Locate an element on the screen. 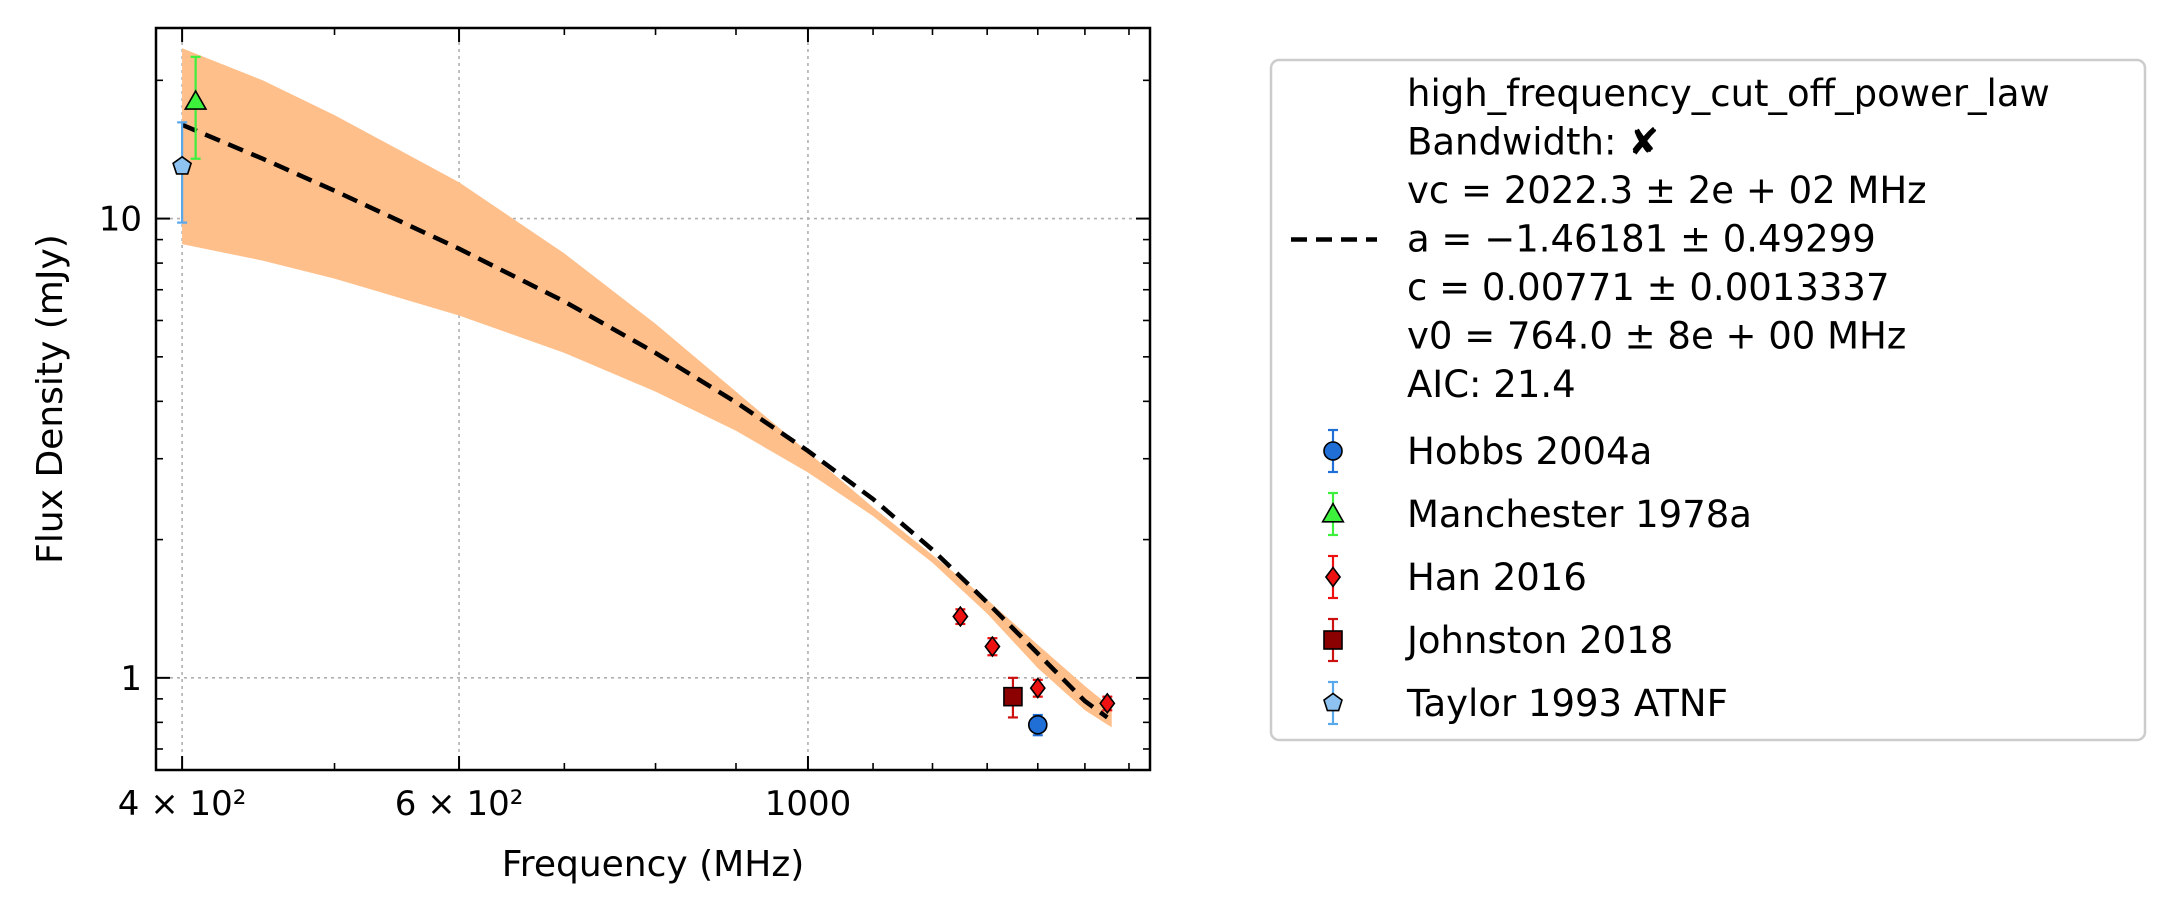 The width and height of the screenshot is (2172, 914). data-point-taylor-1993-atnf-0-marker is located at coordinates (182, 165).